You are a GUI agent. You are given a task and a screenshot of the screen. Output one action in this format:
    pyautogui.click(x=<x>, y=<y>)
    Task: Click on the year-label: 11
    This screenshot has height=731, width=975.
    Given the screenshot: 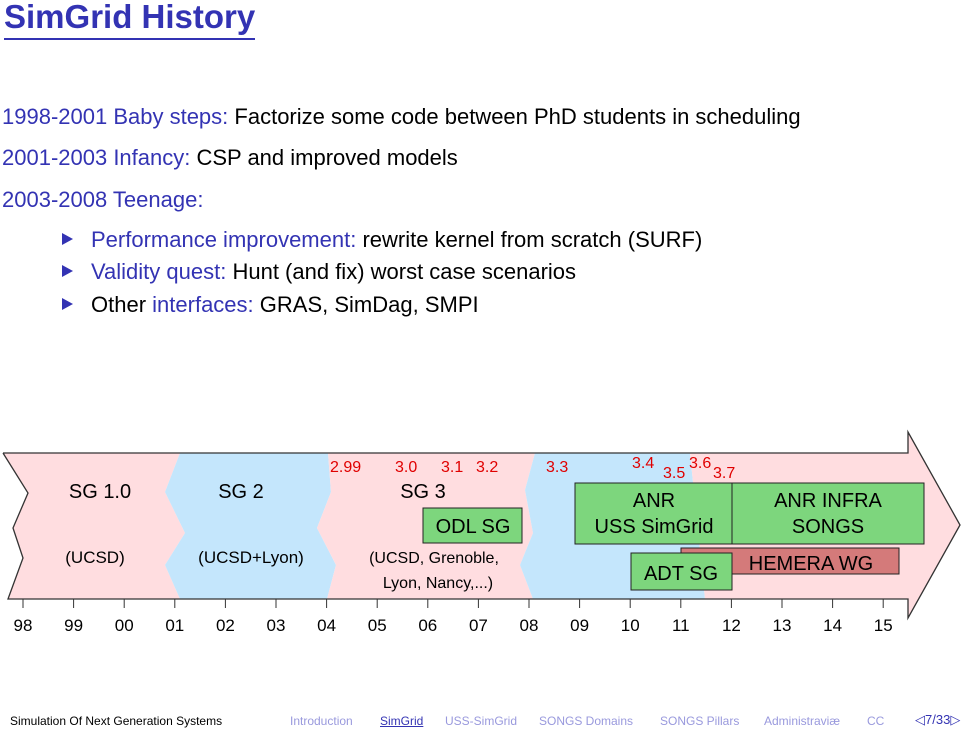 What is the action you would take?
    pyautogui.click(x=681, y=625)
    